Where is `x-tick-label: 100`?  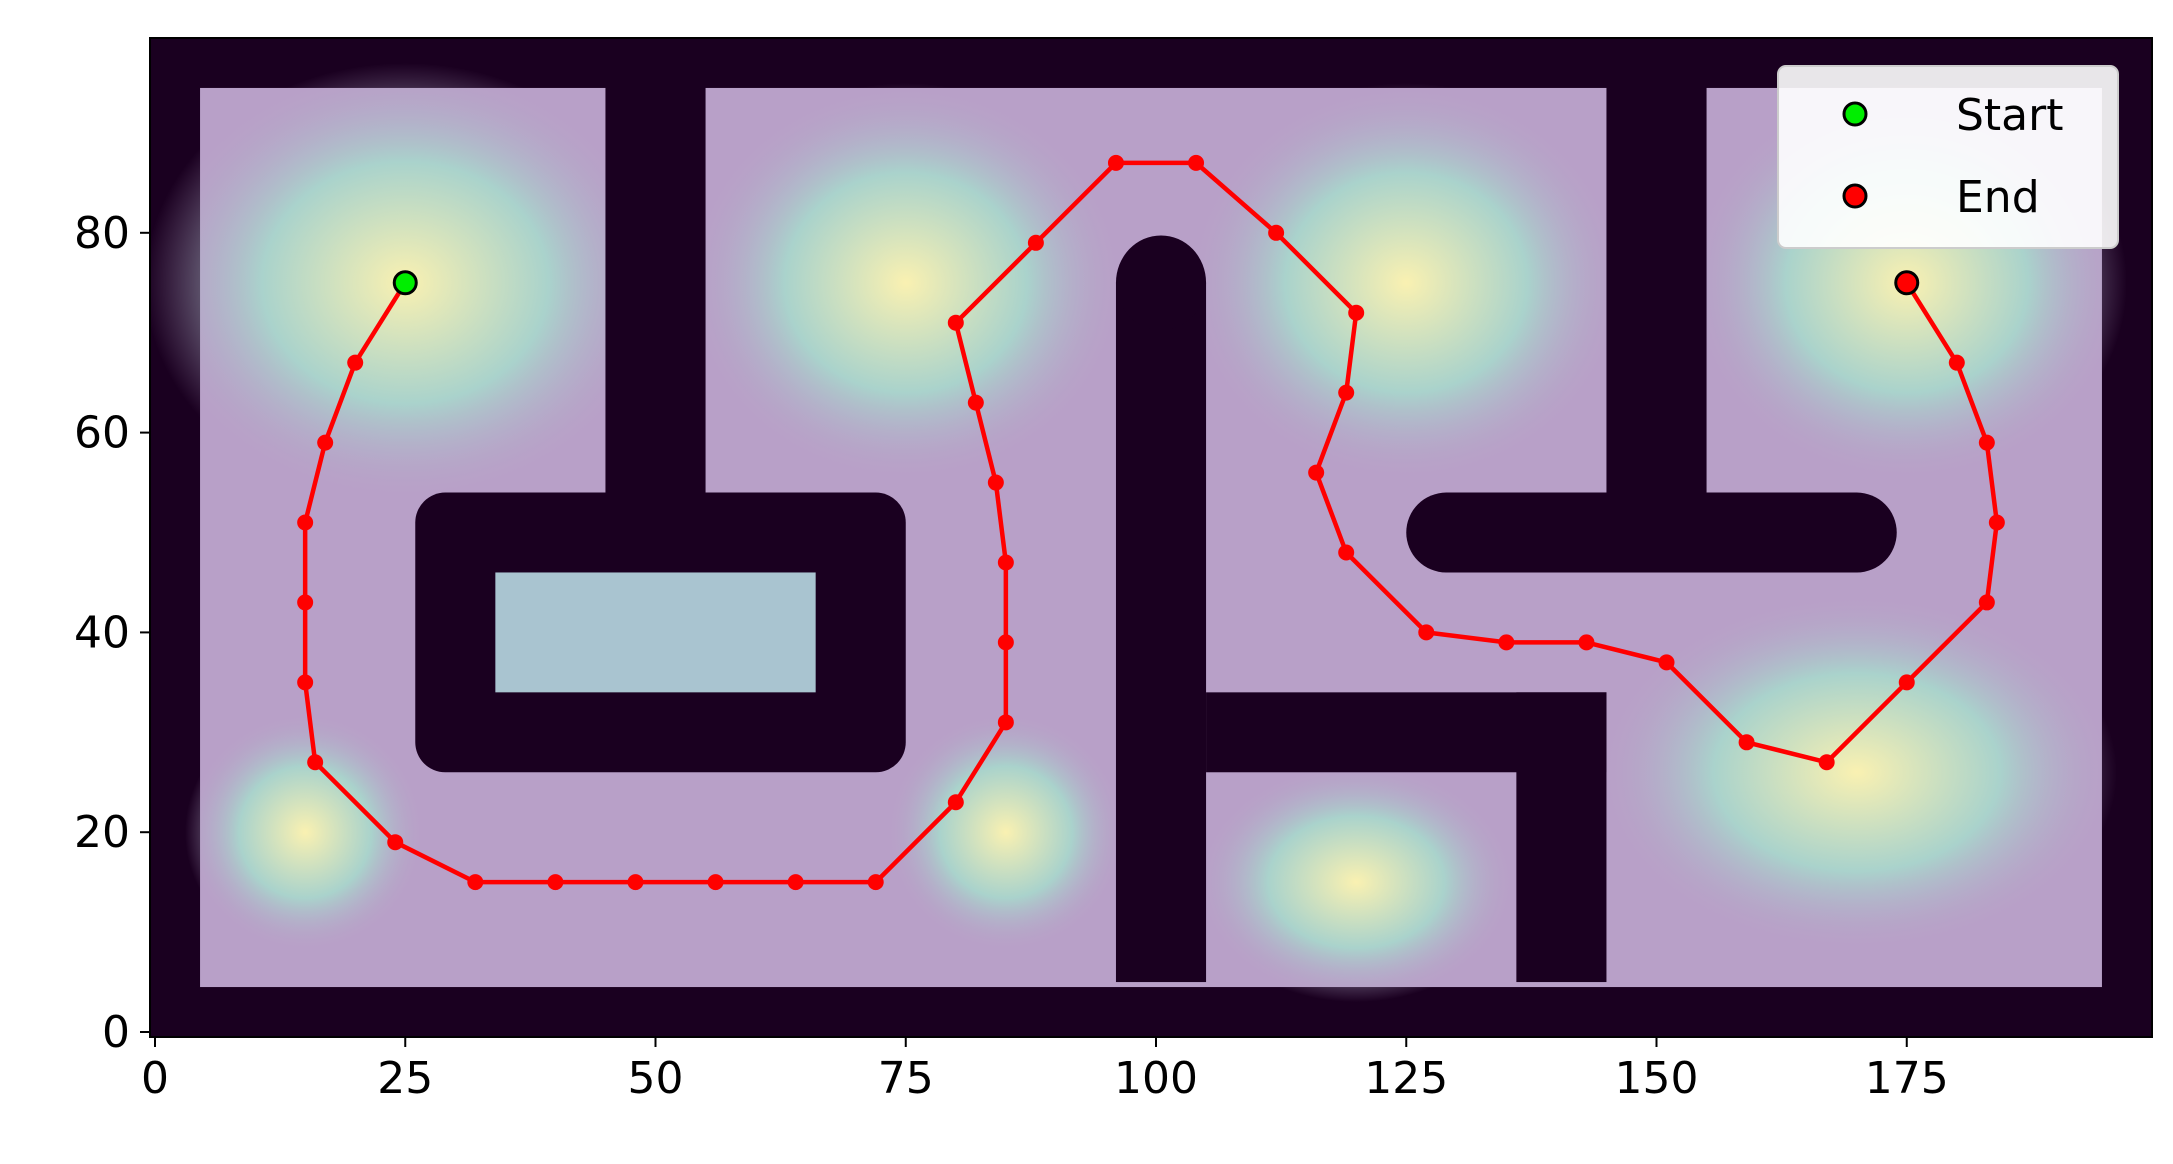 x-tick-label: 100 is located at coordinates (1156, 1078).